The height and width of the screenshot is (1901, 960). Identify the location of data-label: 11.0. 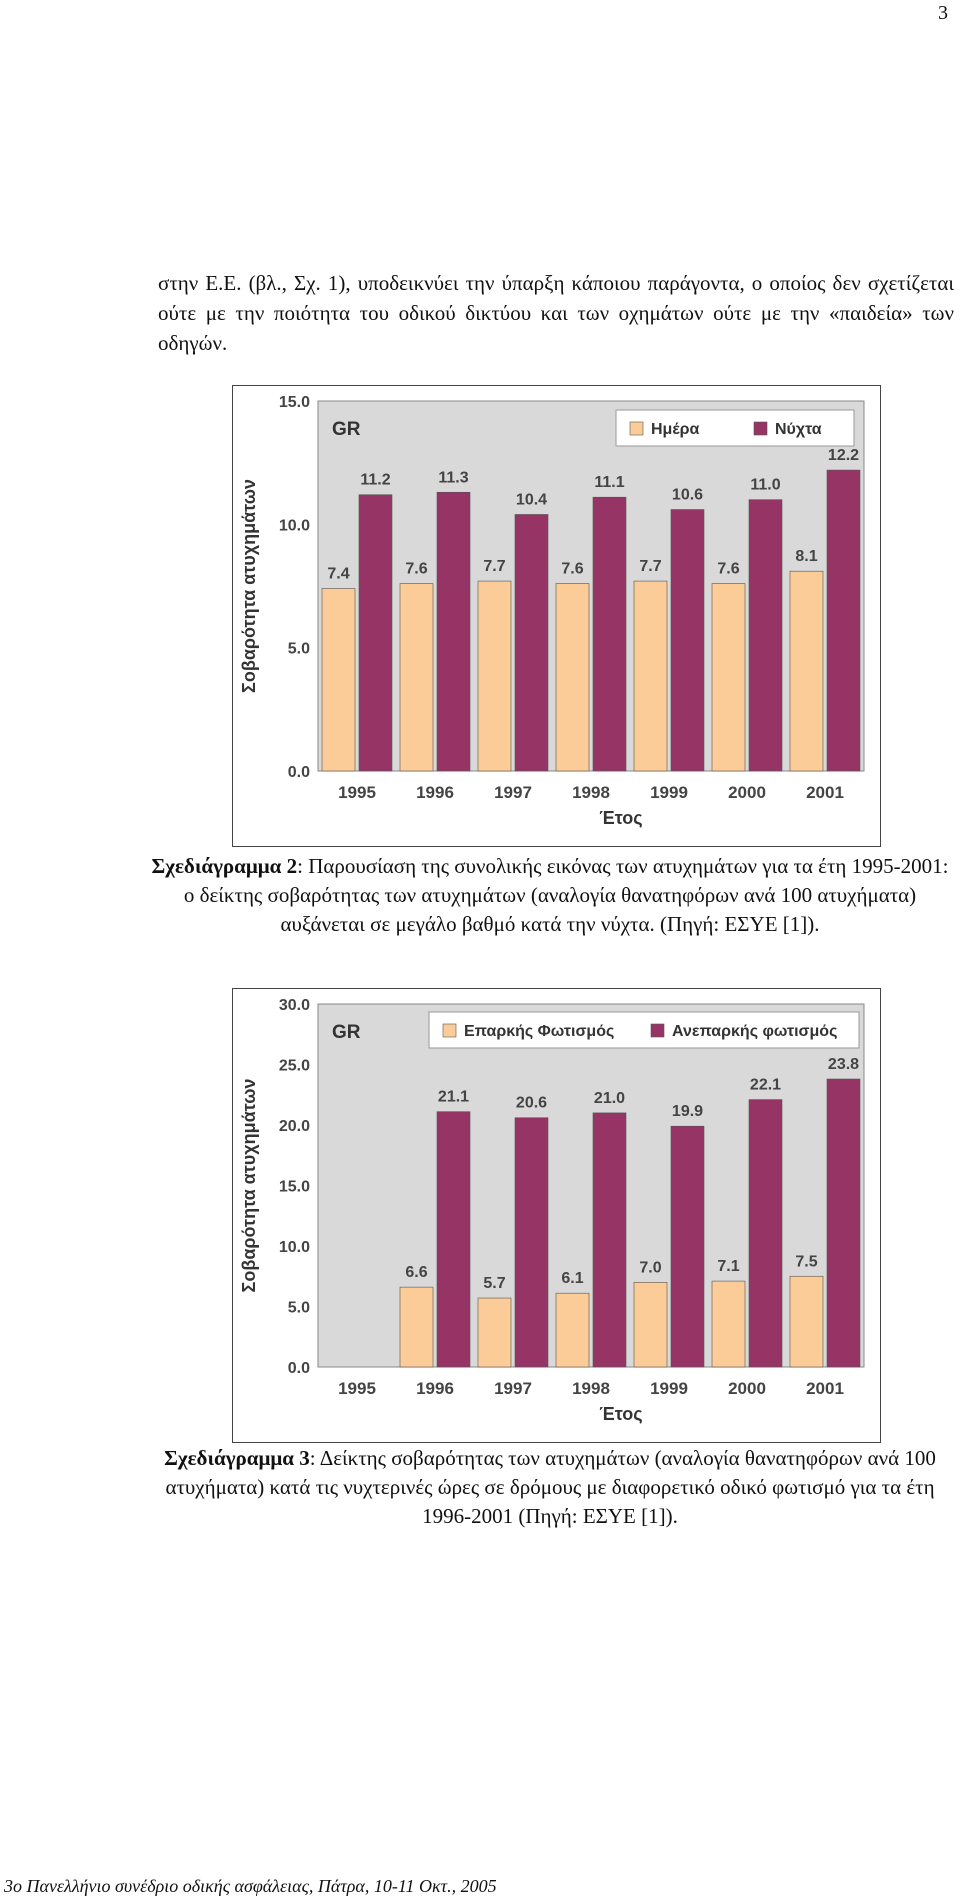
(765, 485).